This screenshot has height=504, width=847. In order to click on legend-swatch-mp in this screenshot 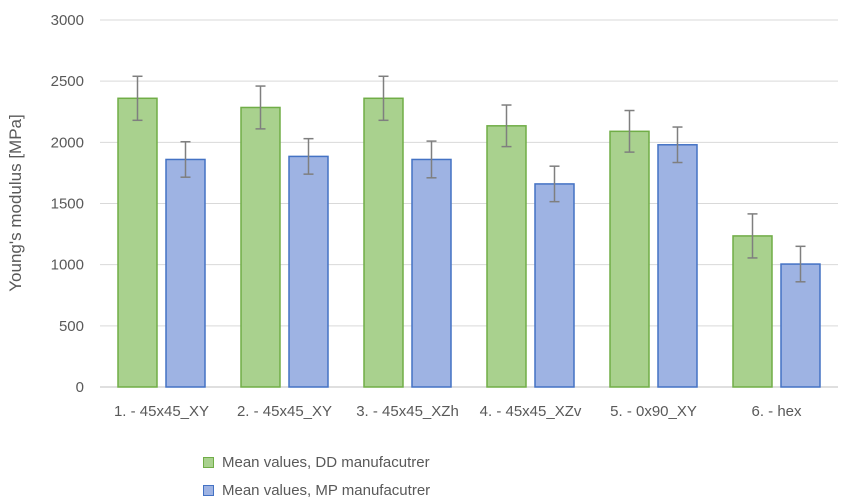, I will do `click(208, 490)`.